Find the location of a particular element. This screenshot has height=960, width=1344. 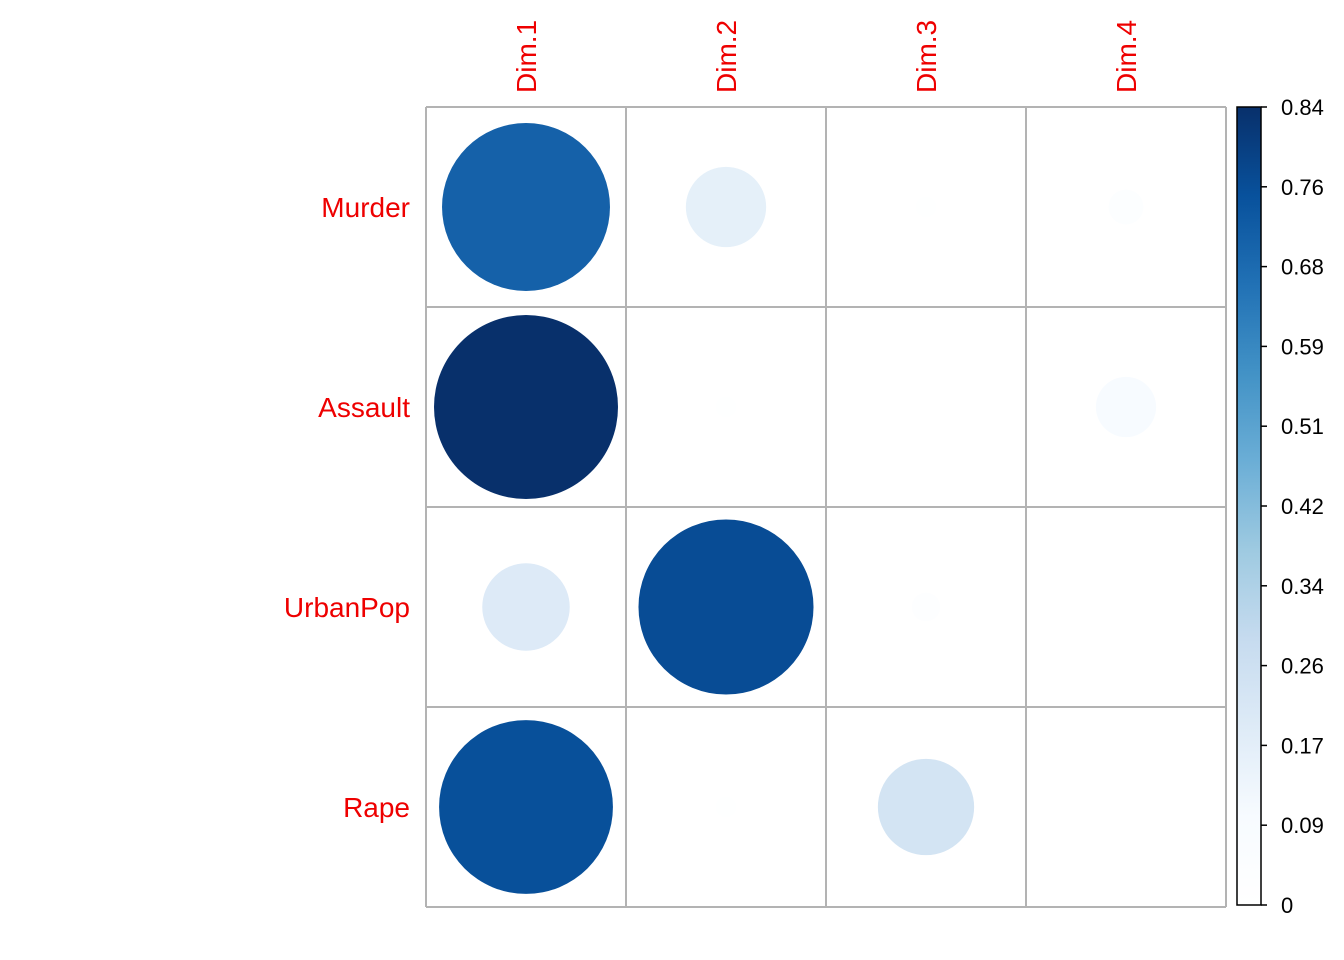

row-label-murder: Murder is located at coordinates (365, 207).